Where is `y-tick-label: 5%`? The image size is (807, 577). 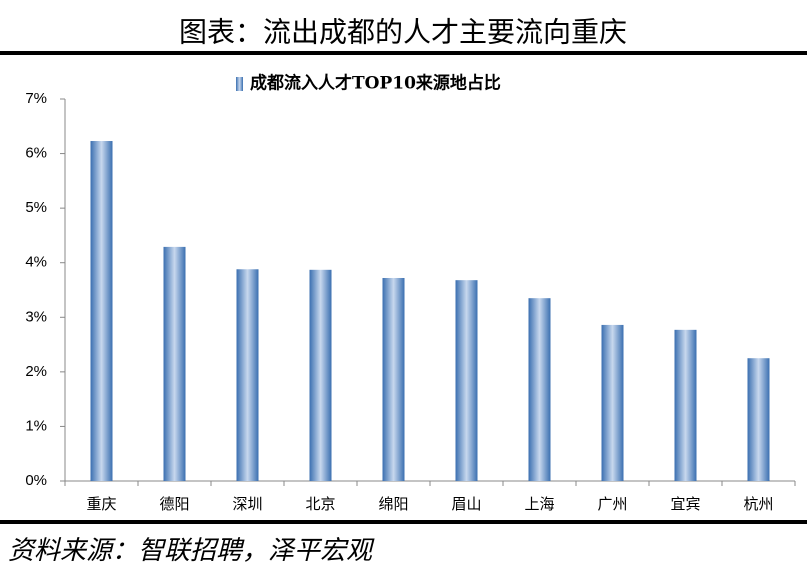
y-tick-label: 5% is located at coordinates (36, 207).